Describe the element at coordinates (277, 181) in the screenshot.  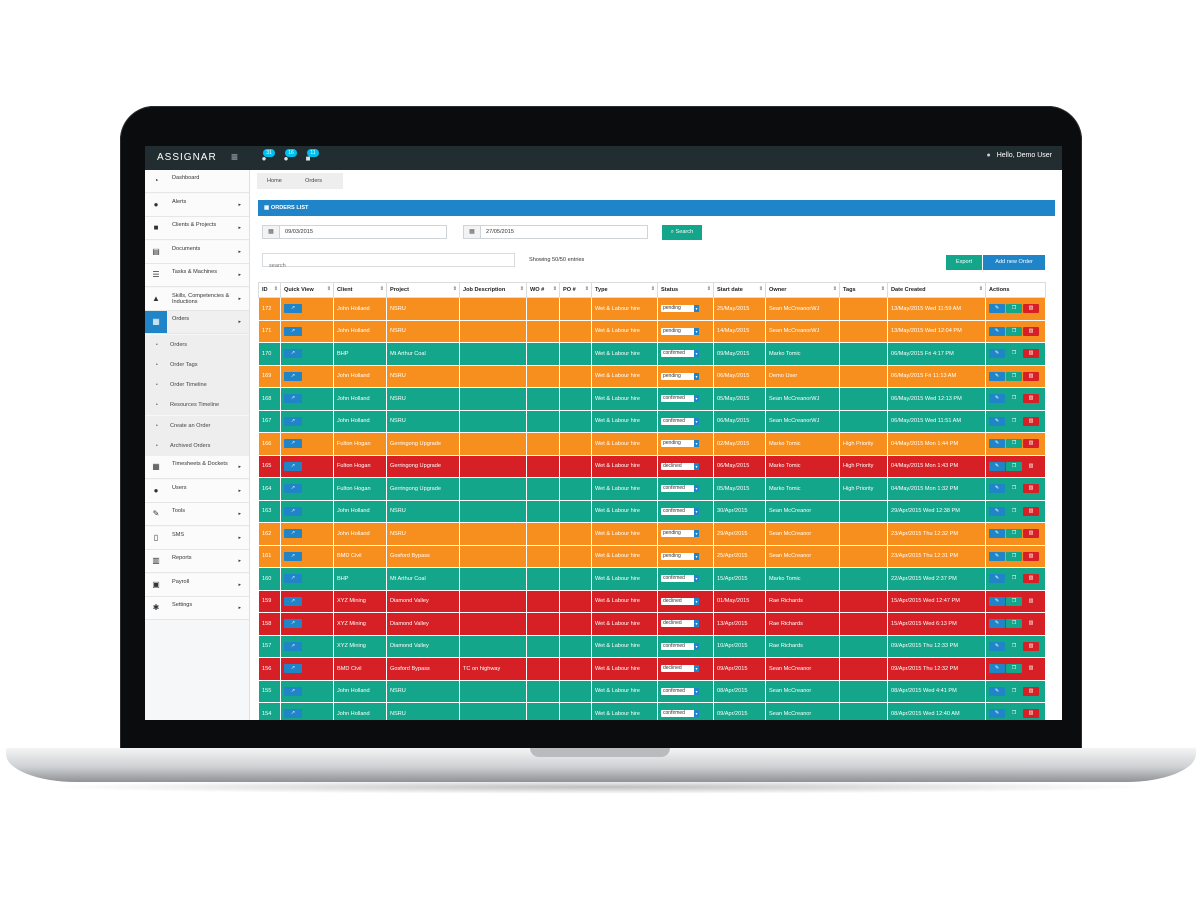
I see `breadcrumb-home: Home` at that location.